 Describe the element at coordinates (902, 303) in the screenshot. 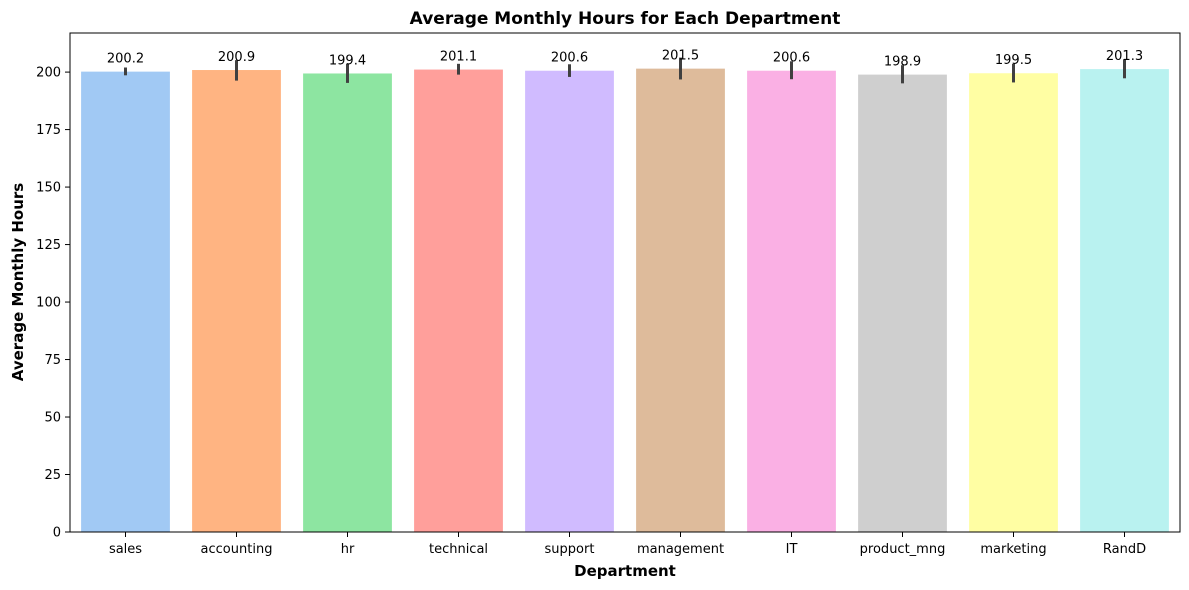

I see `bar-product_mng` at that location.